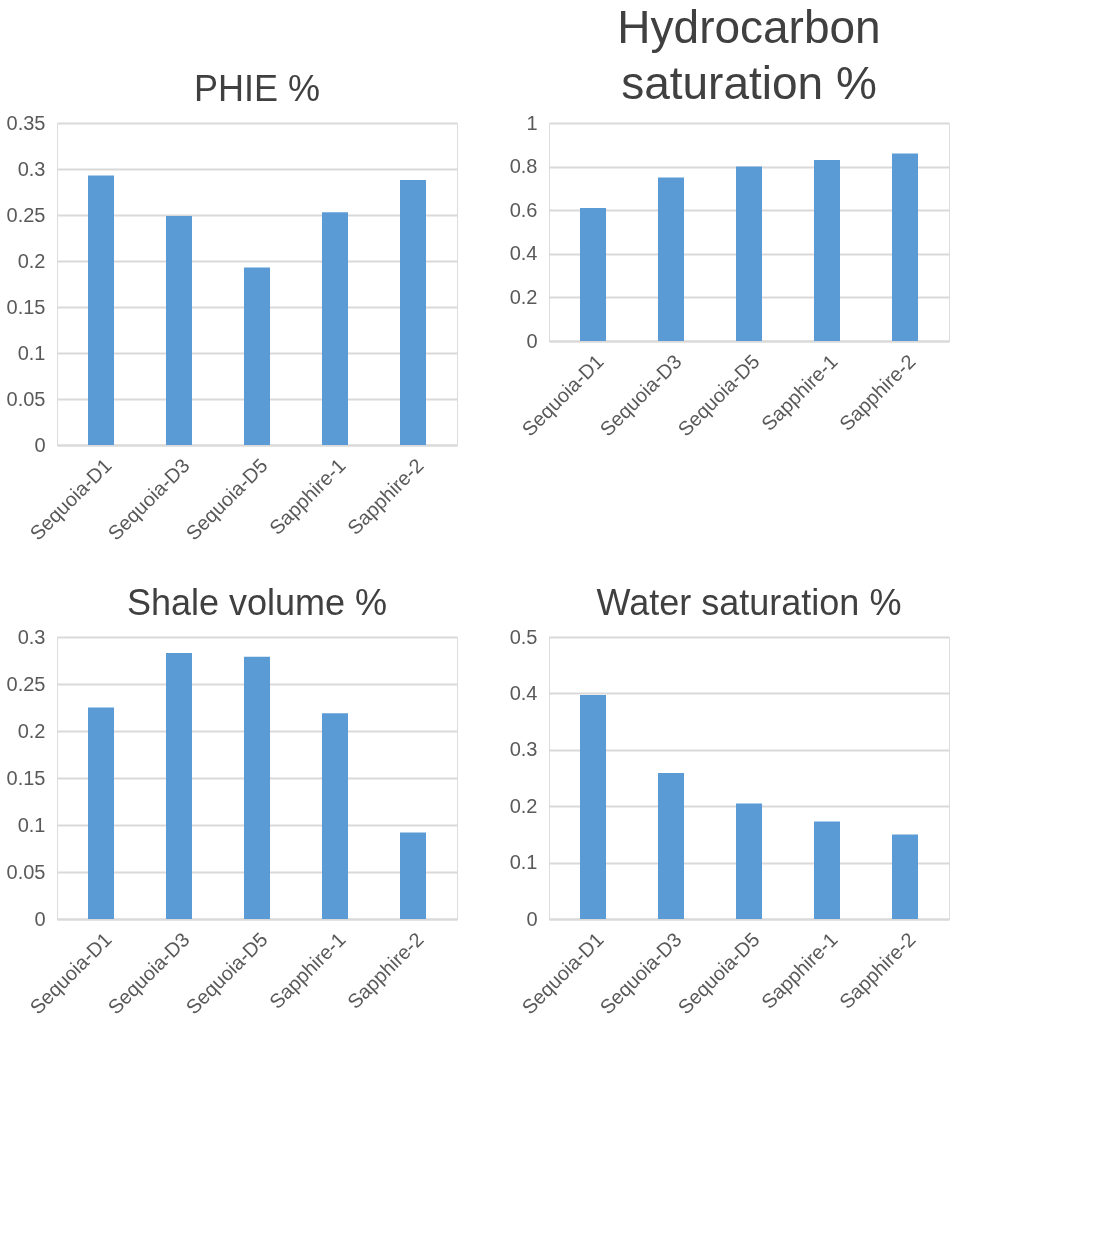  I want to click on chart-title: PHIE %, so click(257, 88).